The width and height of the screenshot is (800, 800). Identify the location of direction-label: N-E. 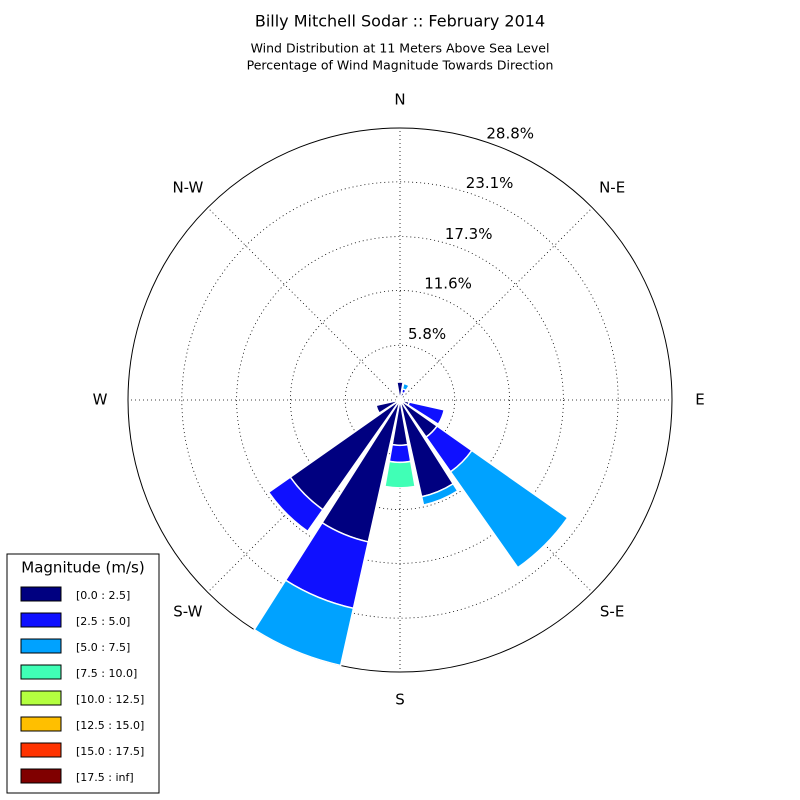
(612, 187).